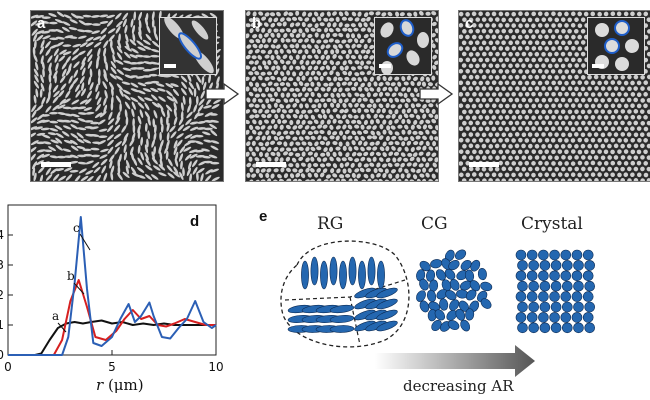  I want to click on series-pointer-c, so click(85, 242).